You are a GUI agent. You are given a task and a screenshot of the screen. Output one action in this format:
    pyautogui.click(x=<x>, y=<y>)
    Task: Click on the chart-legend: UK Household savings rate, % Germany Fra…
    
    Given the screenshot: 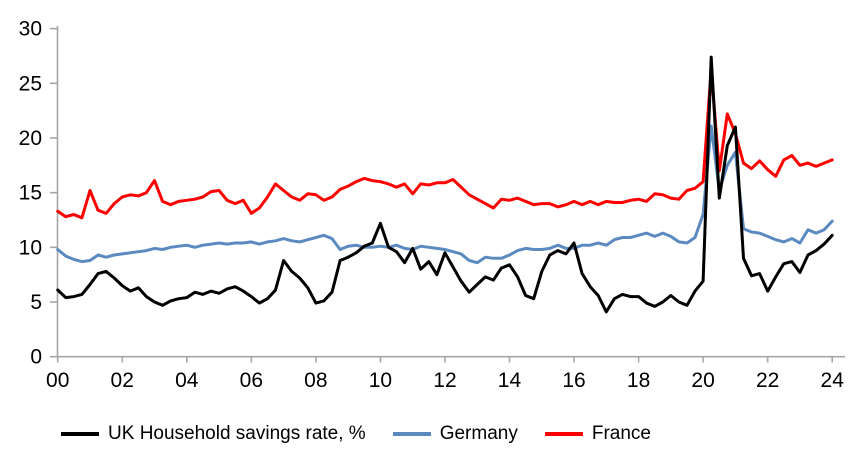 What is the action you would take?
    pyautogui.click(x=391, y=434)
    